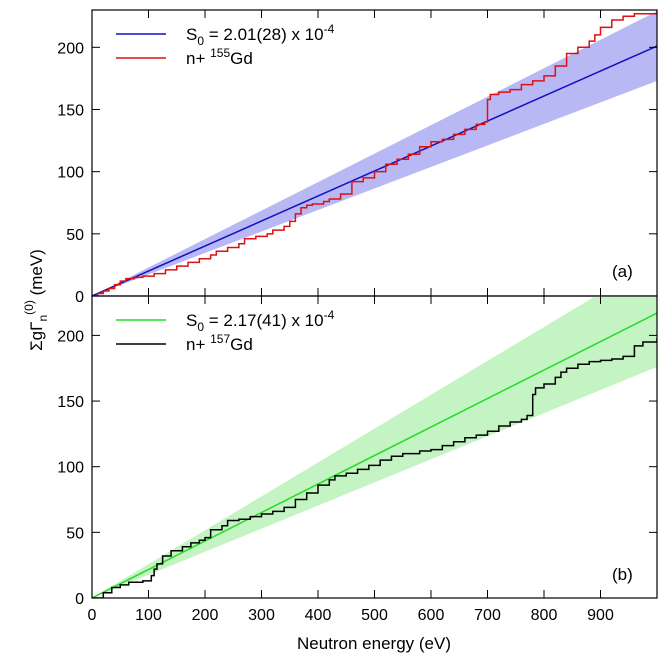  I want to click on x-tick-label: 800, so click(544, 615).